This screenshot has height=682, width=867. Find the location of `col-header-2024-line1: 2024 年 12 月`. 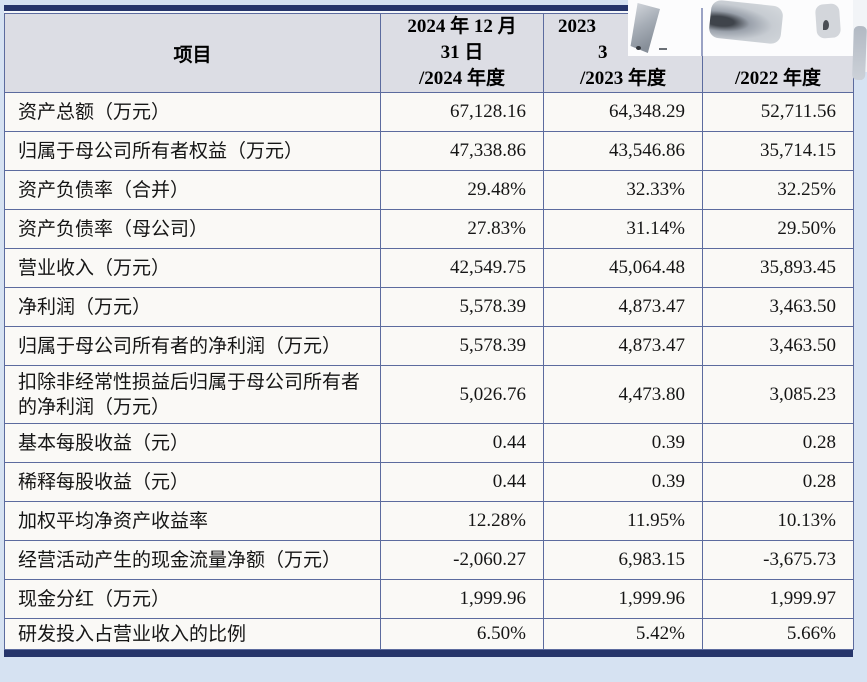

col-header-2024-line1: 2024 年 12 月 is located at coordinates (462, 26).